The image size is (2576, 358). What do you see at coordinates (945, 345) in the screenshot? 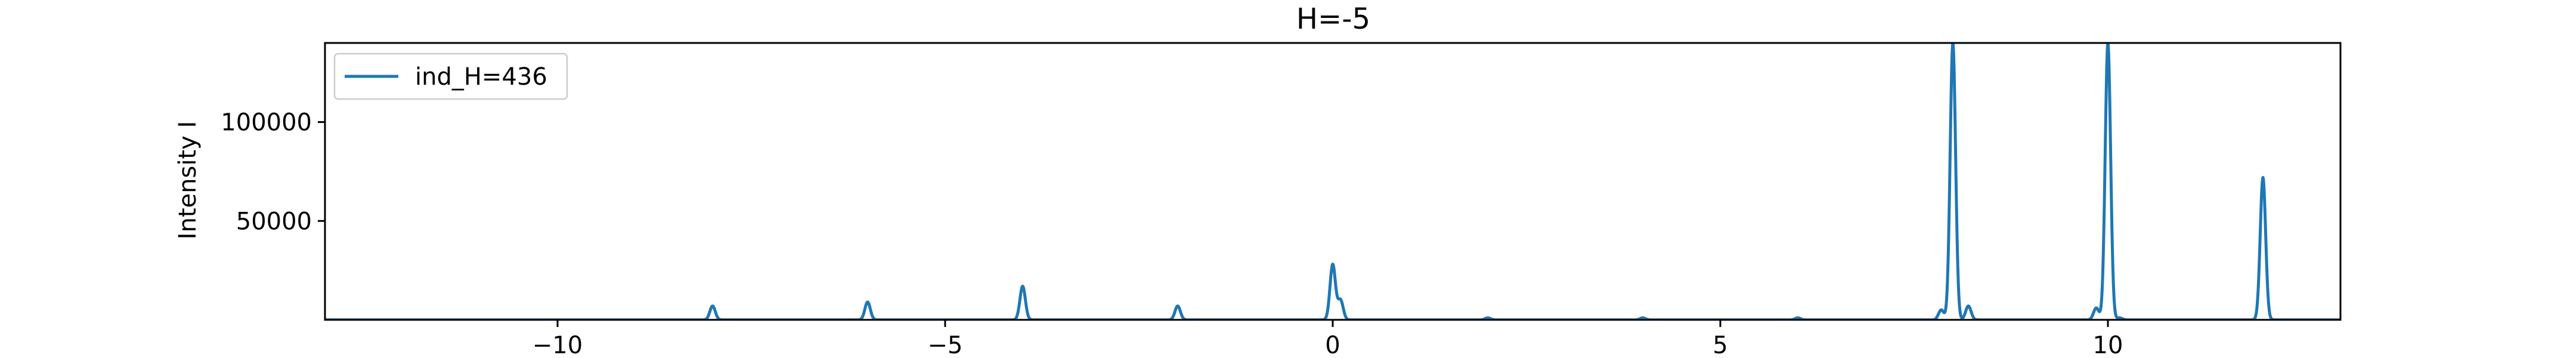
I see `x-tick-label: −5` at bounding box center [945, 345].